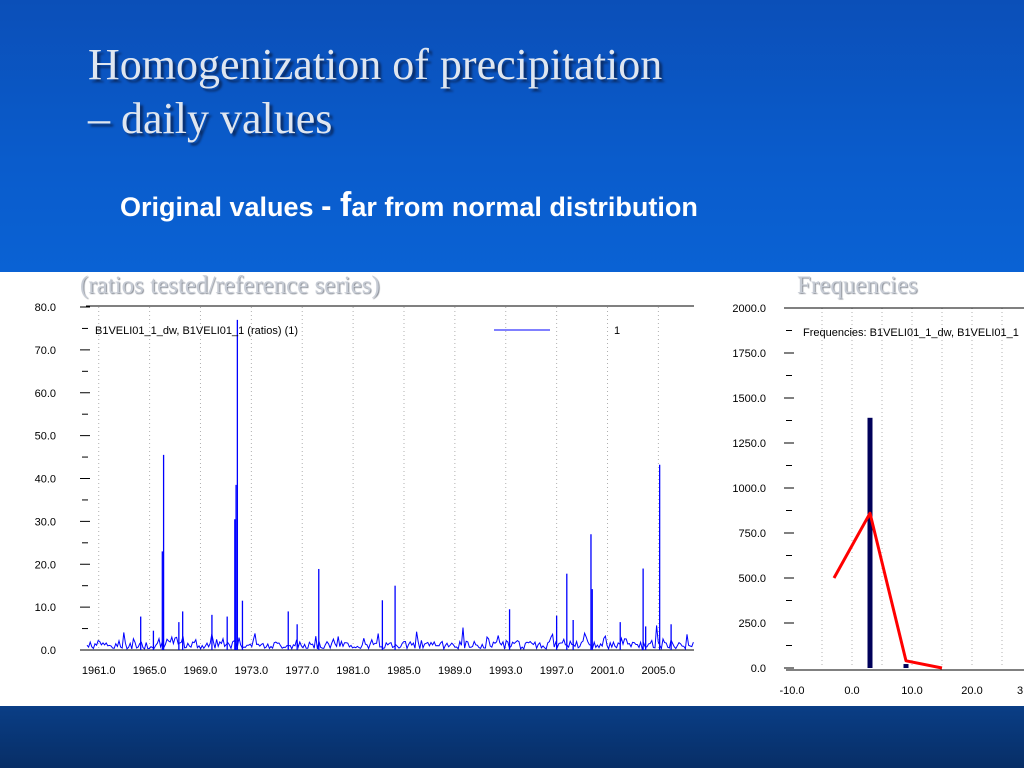  What do you see at coordinates (758, 669) in the screenshot?
I see `frequency-y-tick-label: 0.0` at bounding box center [758, 669].